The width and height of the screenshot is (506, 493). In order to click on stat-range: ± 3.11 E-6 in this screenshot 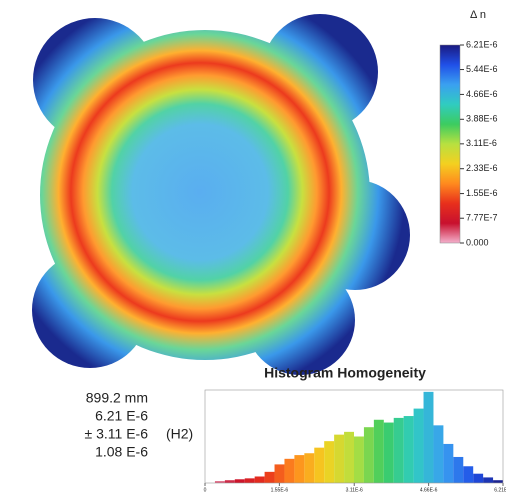, I will do `click(117, 434)`.